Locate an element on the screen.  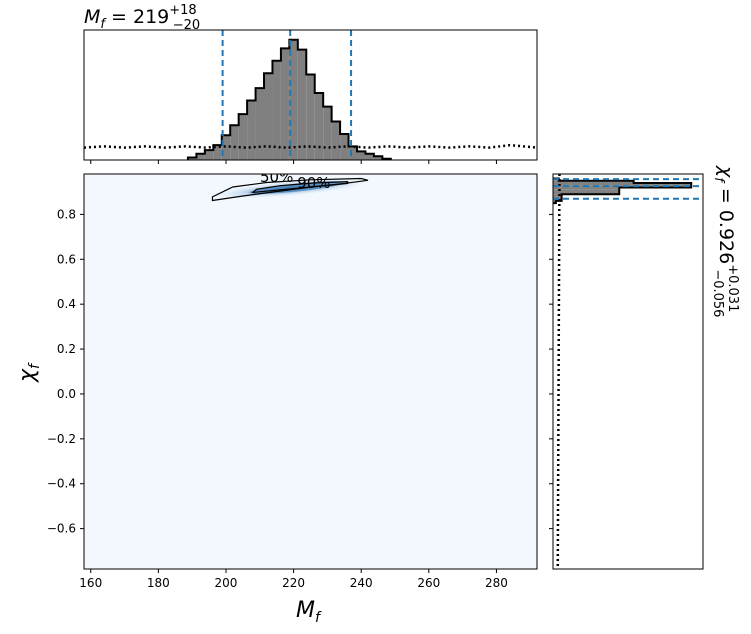
x-tick-label-1: 180 is located at coordinates (158, 583).